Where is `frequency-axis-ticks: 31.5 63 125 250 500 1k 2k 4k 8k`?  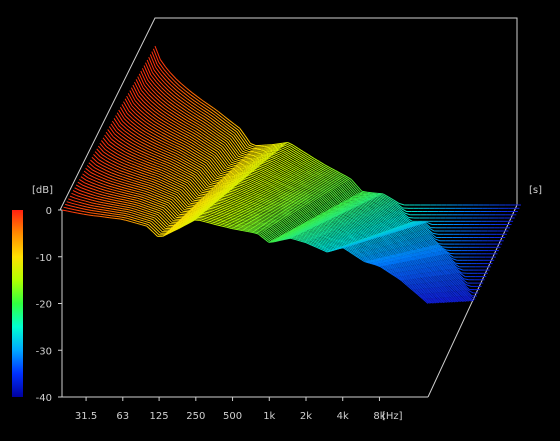
frequency-axis-ticks: 31.5 63 125 250 500 1k 2k 4k 8k is located at coordinates (230, 409).